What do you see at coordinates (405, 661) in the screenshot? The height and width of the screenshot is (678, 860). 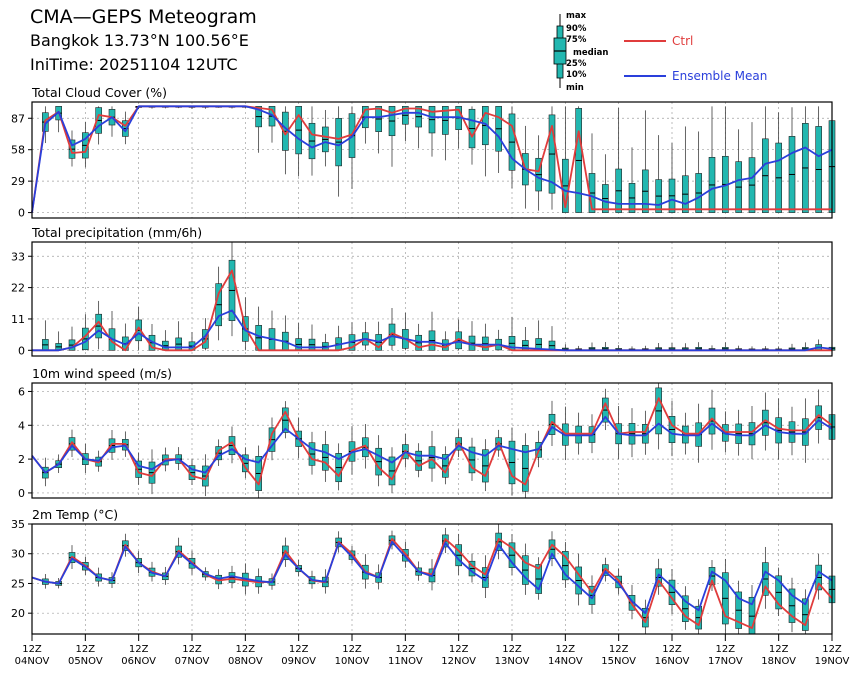 I see `x-tick-date: 11NOV` at bounding box center [405, 661].